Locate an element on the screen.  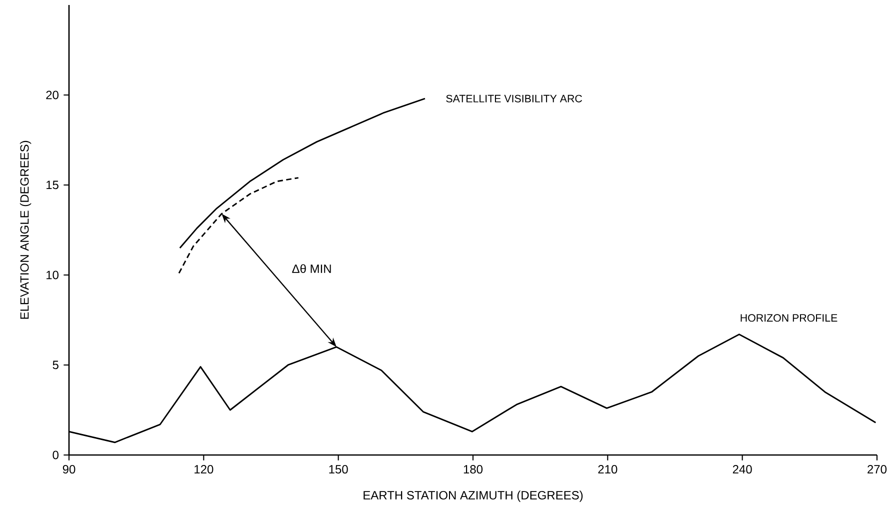
x-axis-title: EARTH STATION AZIMUTH (DEGREES) is located at coordinates (473, 496).